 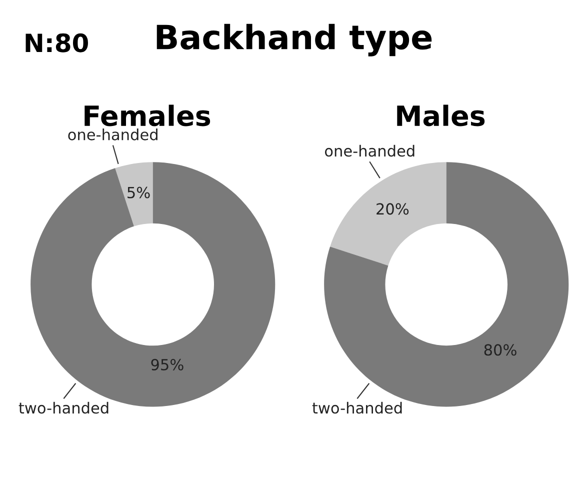 I want to click on chart-title: Females, so click(x=147, y=115).